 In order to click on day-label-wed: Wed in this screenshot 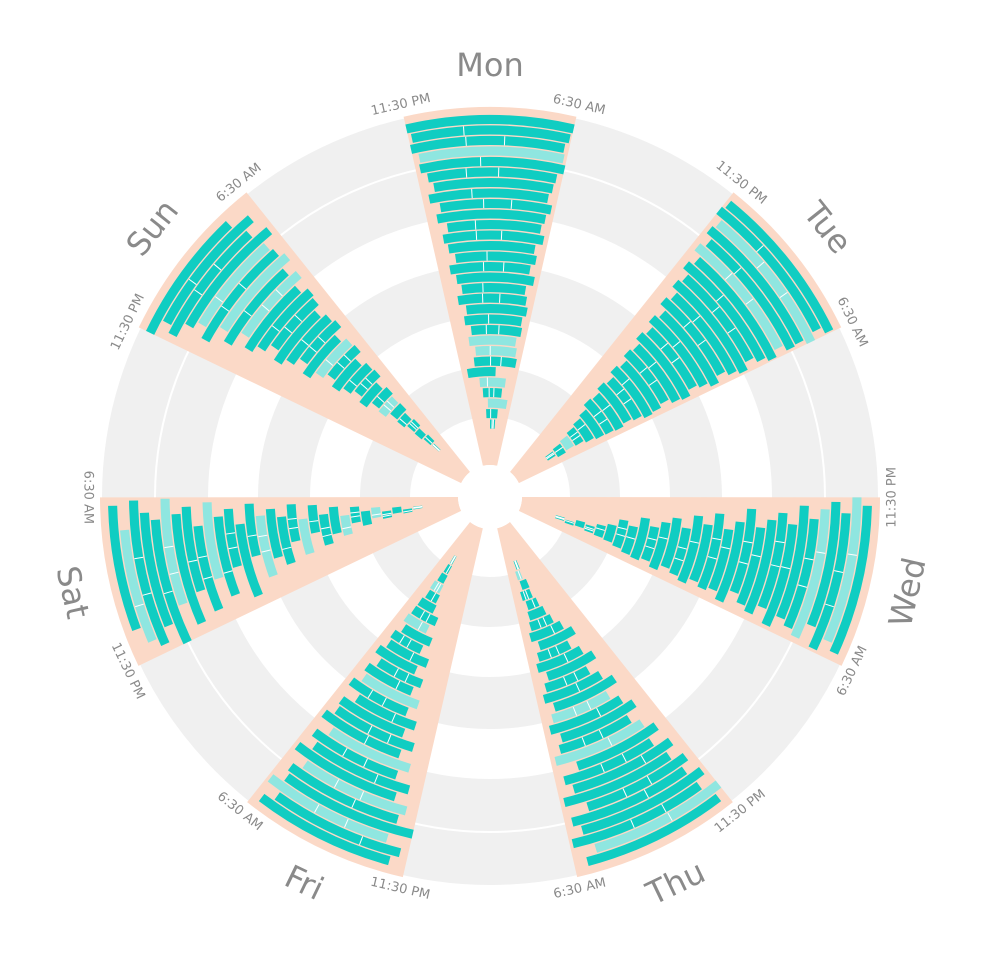, I will do `click(907, 592)`.